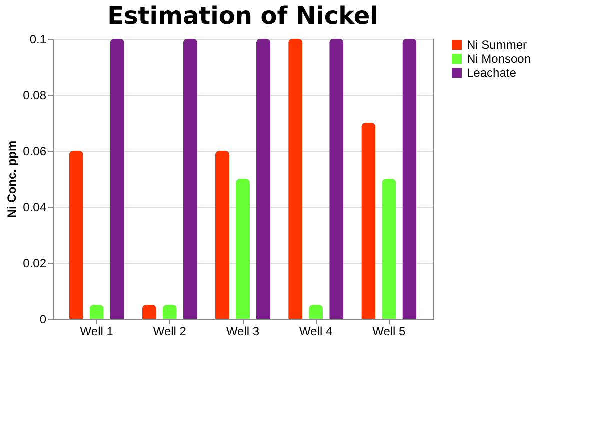  I want to click on y-tick-label: 0.06, so click(35, 151).